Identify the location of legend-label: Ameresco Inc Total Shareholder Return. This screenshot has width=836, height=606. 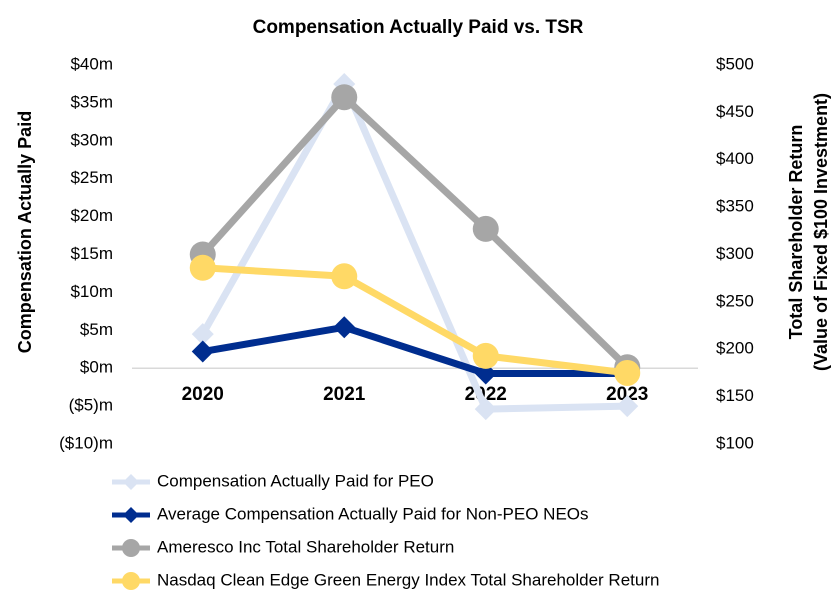
(305, 546).